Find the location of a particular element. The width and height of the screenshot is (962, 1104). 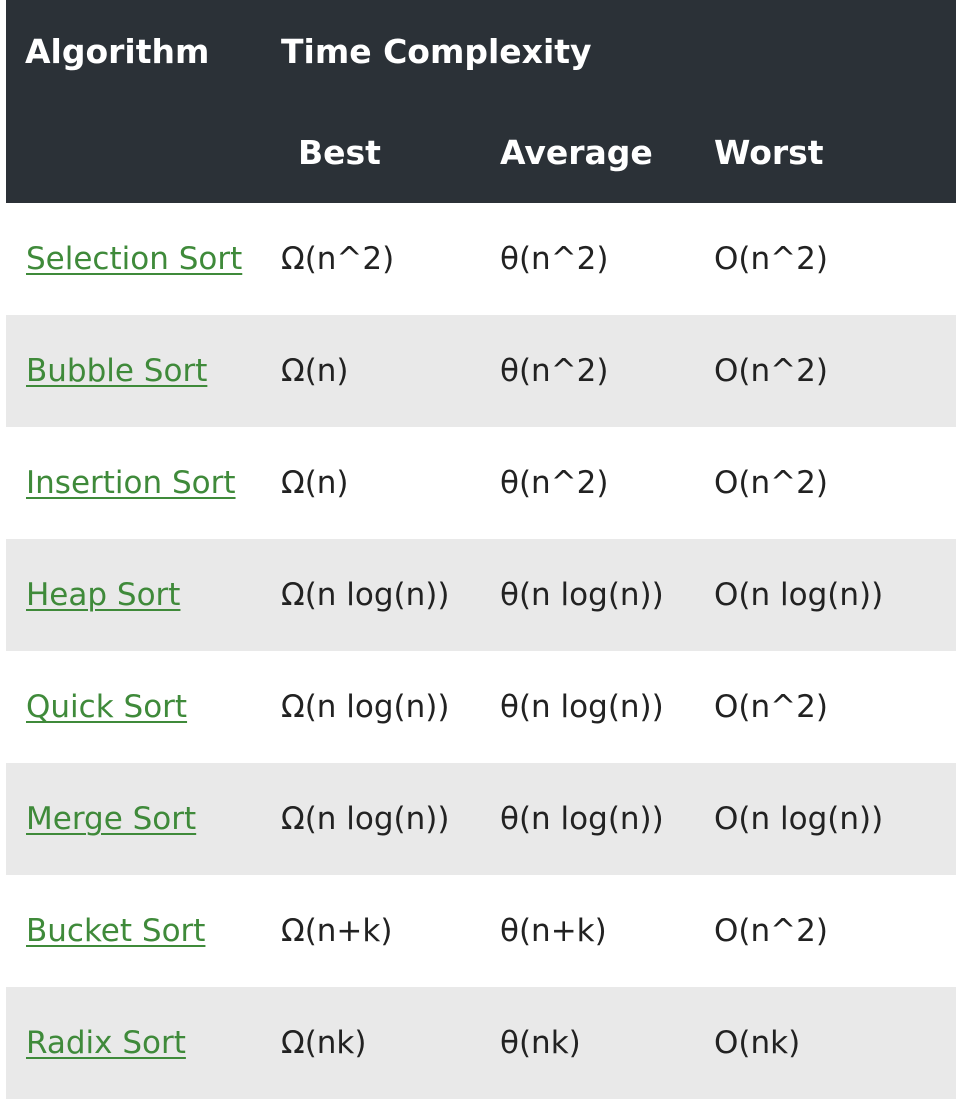

table-row: Bubble Sort Ω(n) θ(n^2) O(n^2) is located at coordinates (481, 371).